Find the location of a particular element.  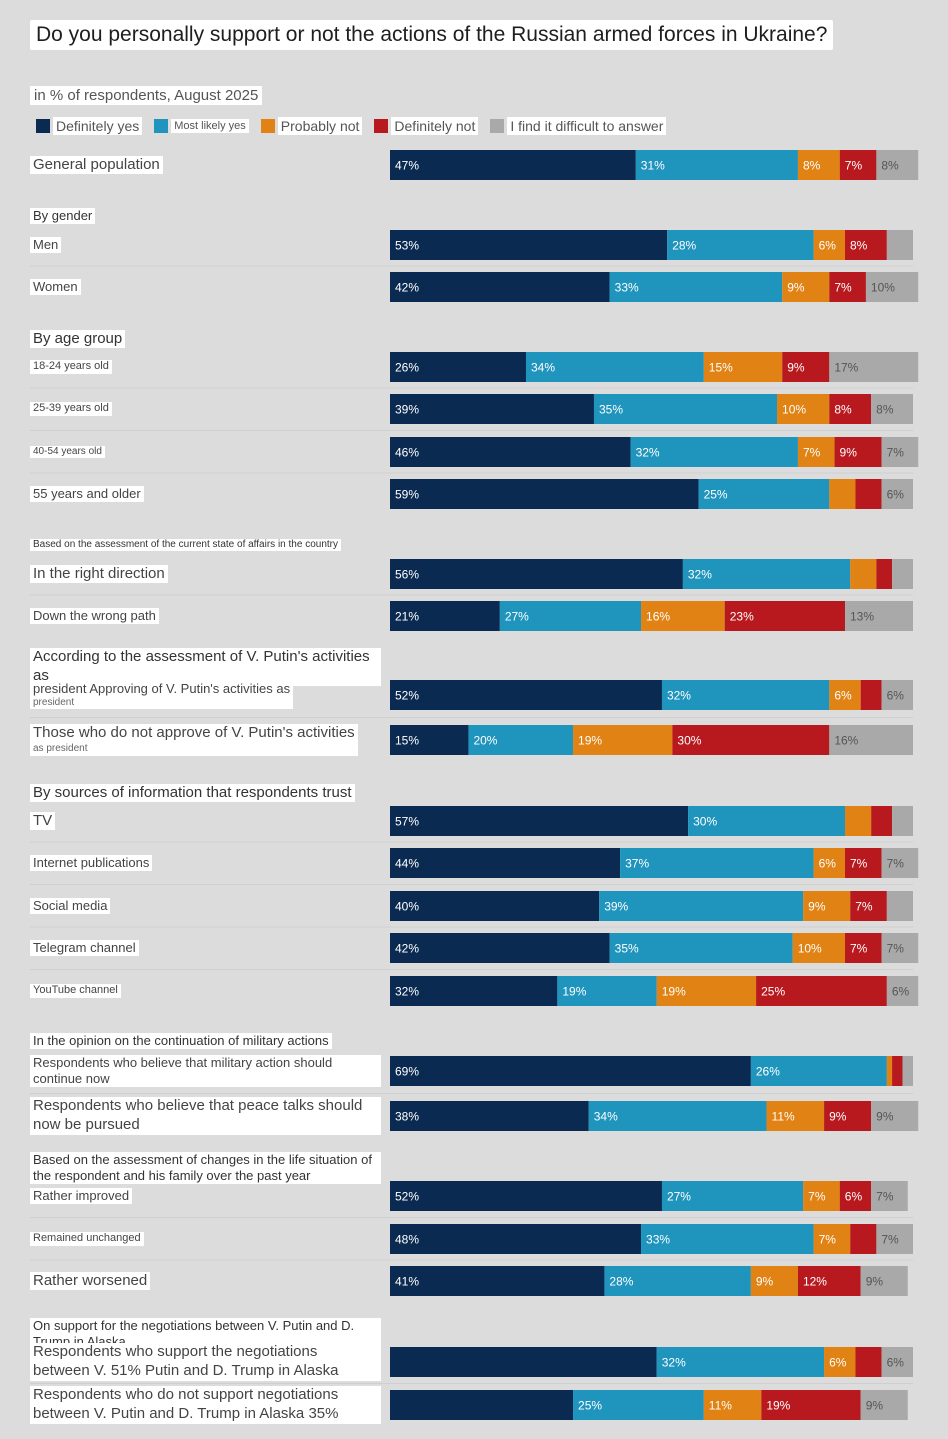

data-label: 28% is located at coordinates (684, 246).